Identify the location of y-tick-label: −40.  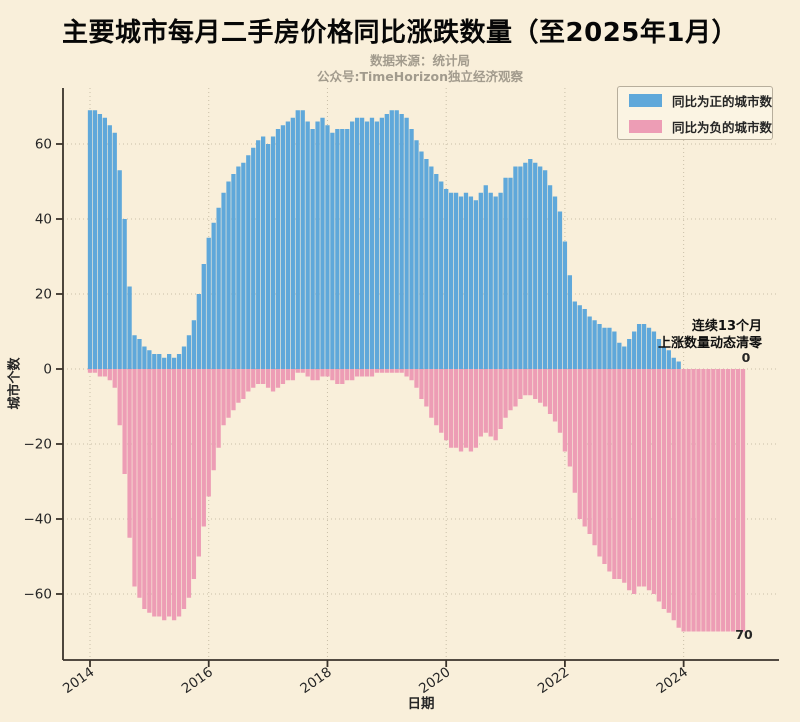
(38, 520).